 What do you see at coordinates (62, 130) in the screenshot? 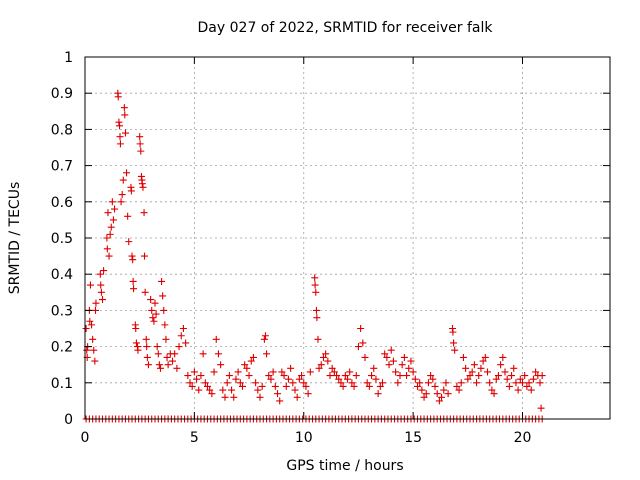
I see `y-tick-label: 0.8` at bounding box center [62, 130].